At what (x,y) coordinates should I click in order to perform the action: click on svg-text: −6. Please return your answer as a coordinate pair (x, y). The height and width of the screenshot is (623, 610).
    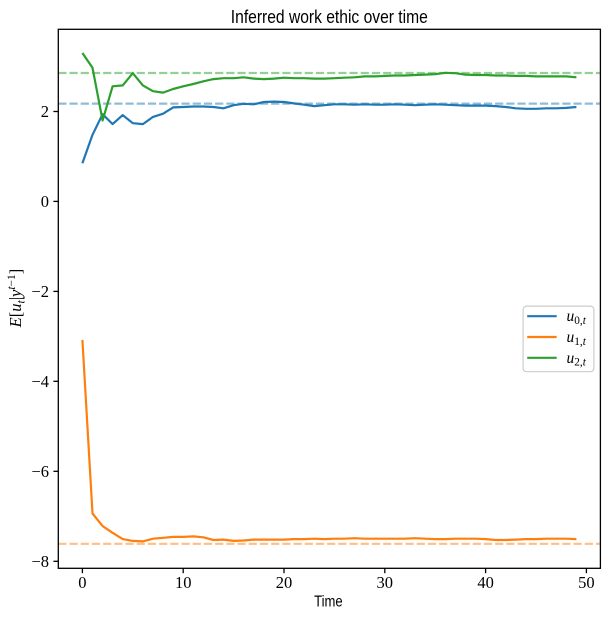
    Looking at the image, I should click on (40, 471).